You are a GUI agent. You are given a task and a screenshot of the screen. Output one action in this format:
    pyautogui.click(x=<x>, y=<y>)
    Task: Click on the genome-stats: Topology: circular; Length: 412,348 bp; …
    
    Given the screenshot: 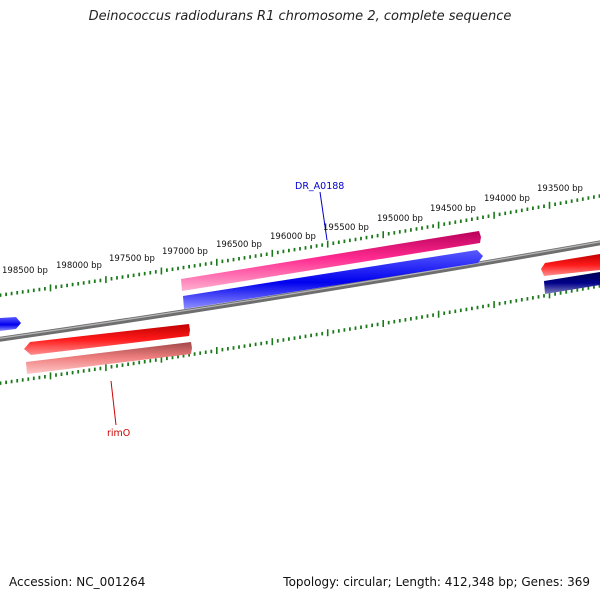 What is the action you would take?
    pyautogui.click(x=436, y=582)
    